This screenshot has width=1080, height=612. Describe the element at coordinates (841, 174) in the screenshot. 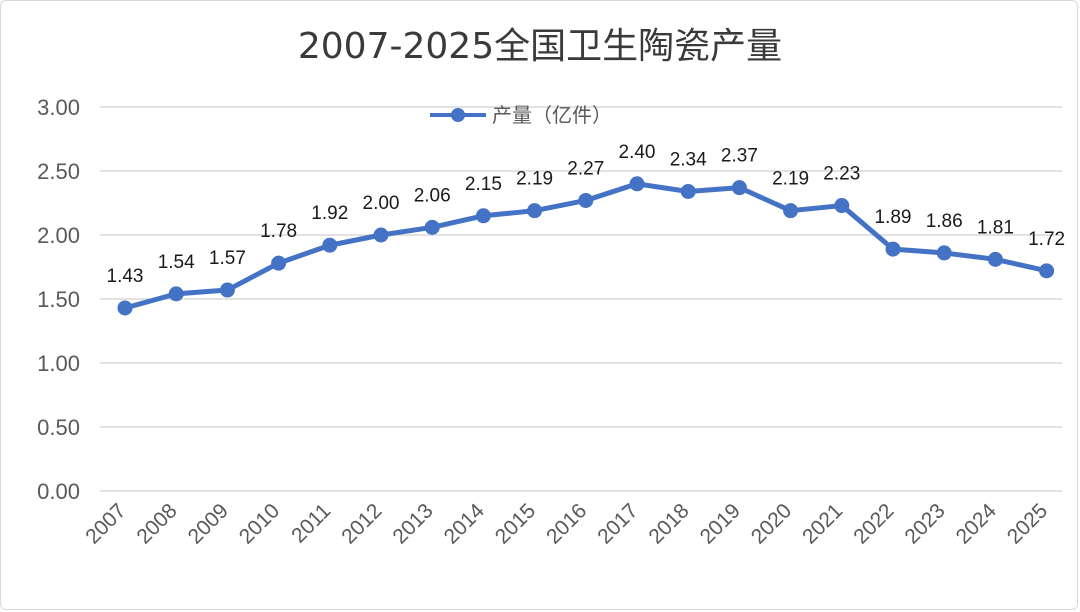

I see `data-label: 2.23` at that location.